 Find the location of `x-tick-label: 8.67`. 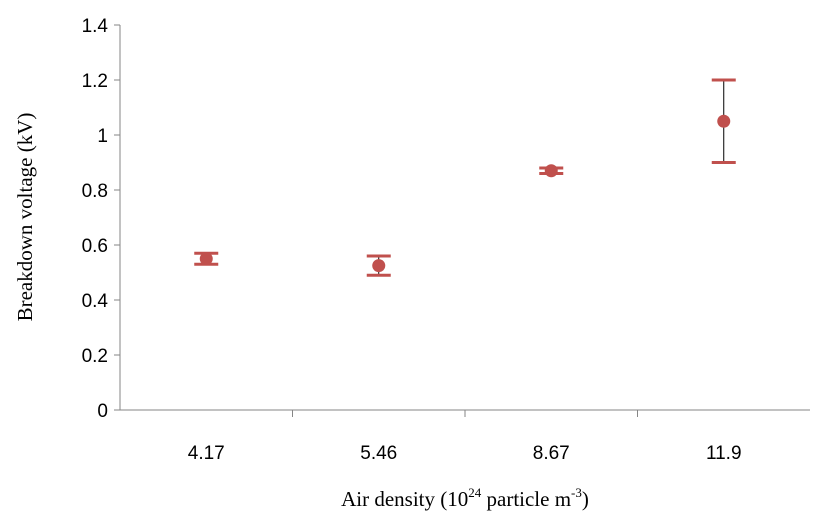

x-tick-label: 8.67 is located at coordinates (551, 453).